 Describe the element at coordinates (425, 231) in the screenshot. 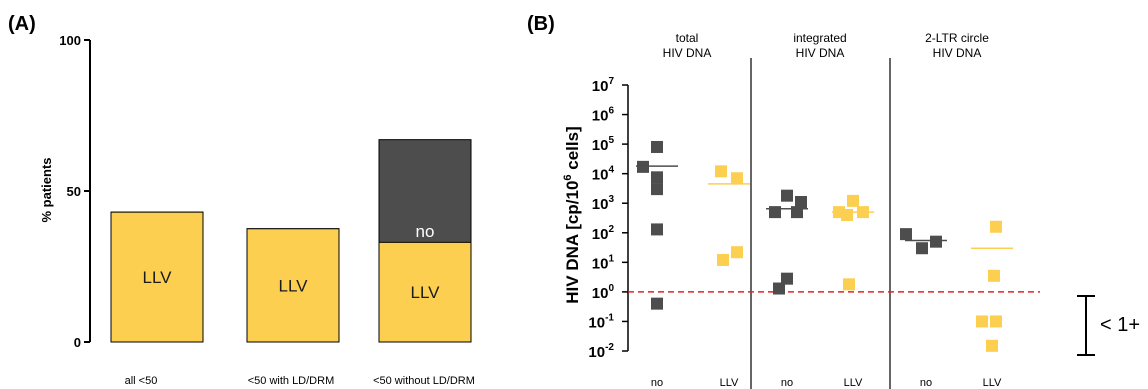

I see `segment-label-noevents: no` at that location.